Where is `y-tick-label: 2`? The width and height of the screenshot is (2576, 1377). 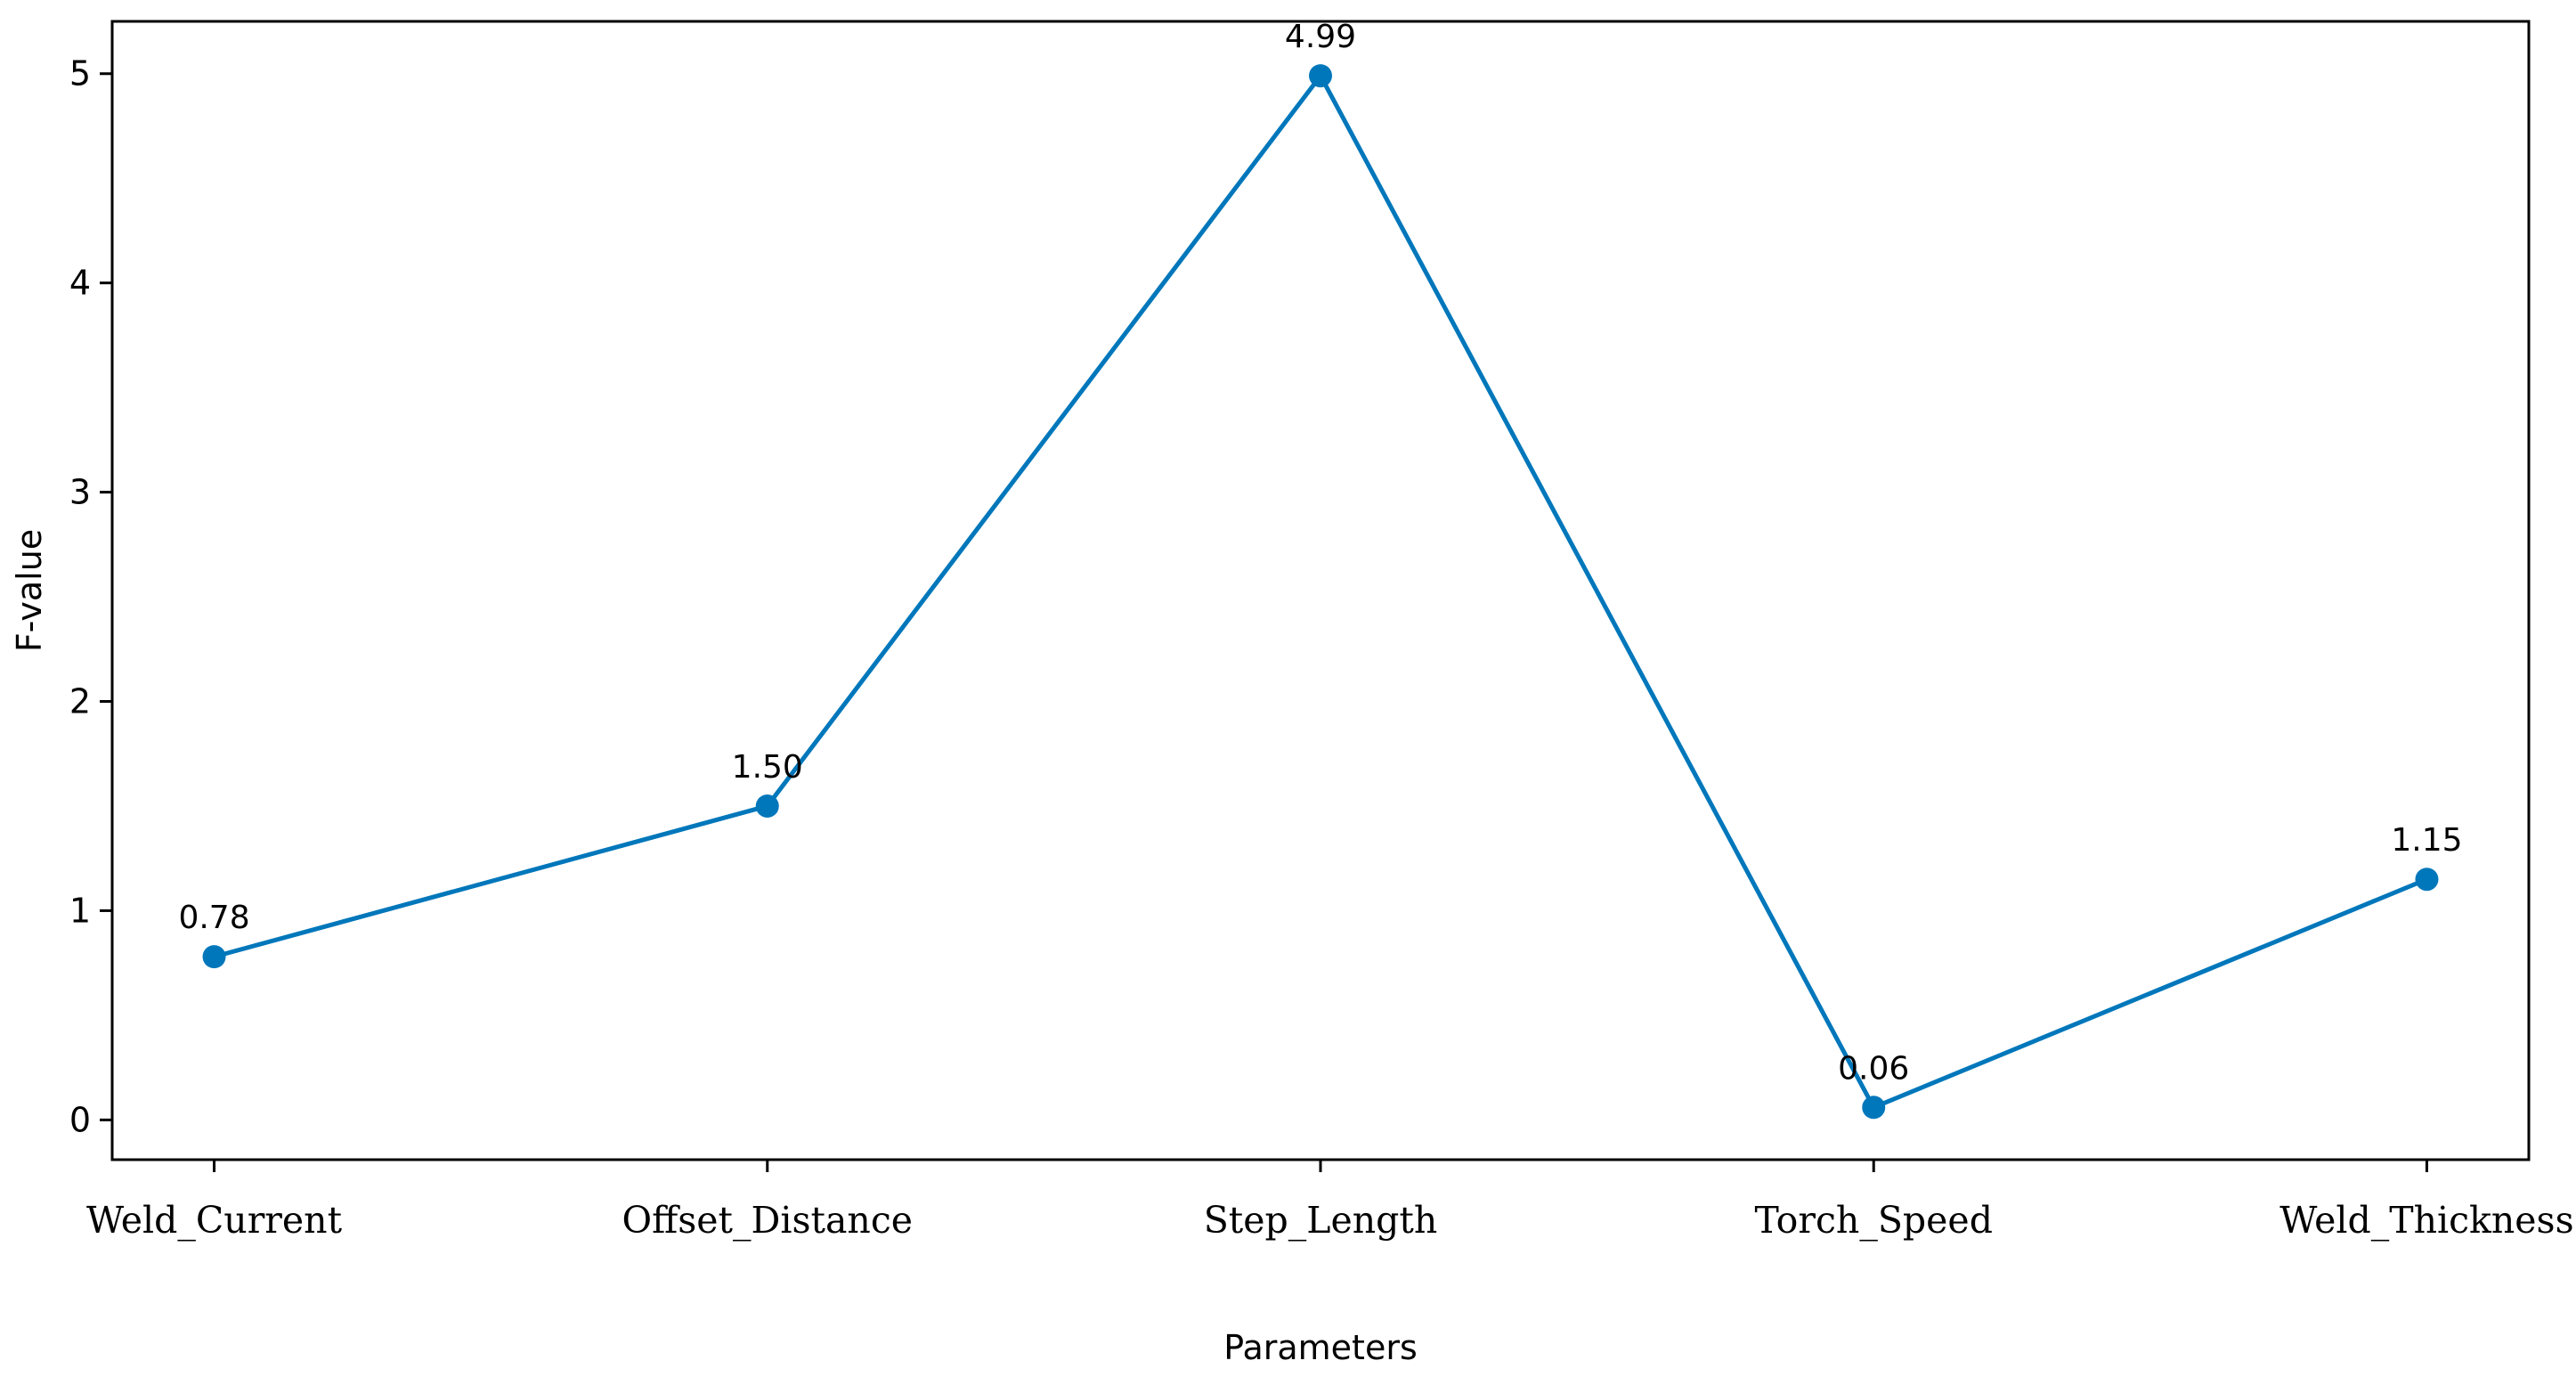
y-tick-label: 2 is located at coordinates (80, 701).